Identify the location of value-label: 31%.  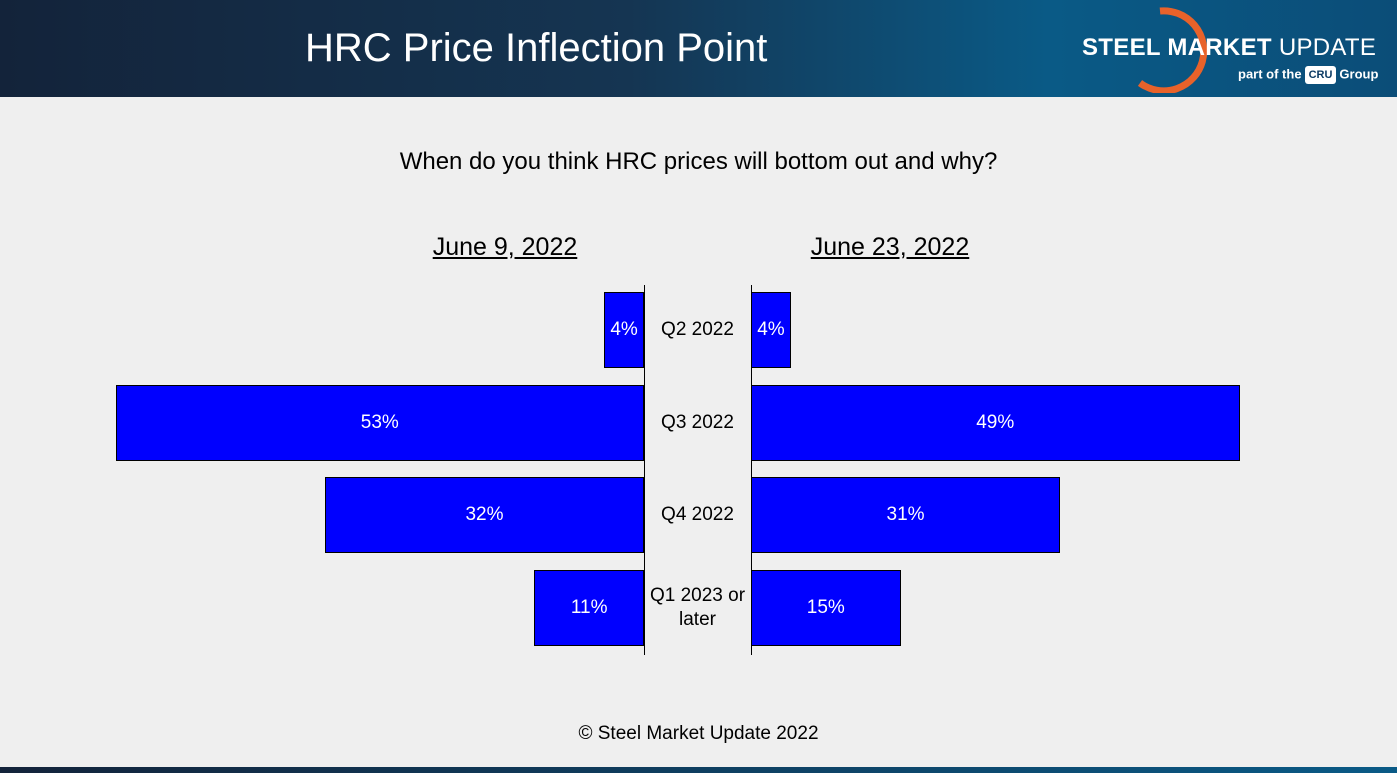
(905, 514).